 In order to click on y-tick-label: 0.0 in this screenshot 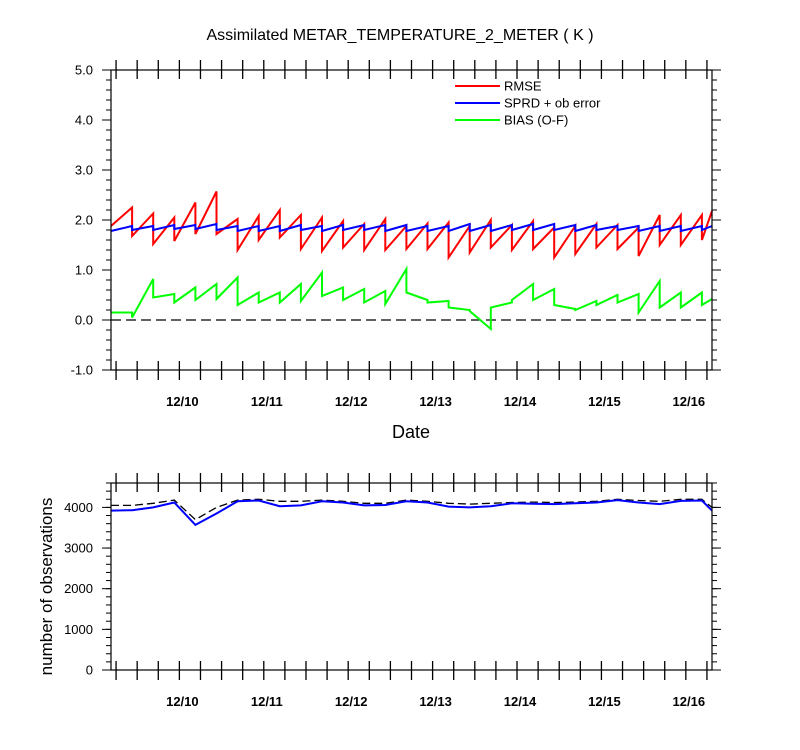, I will do `click(84, 320)`.